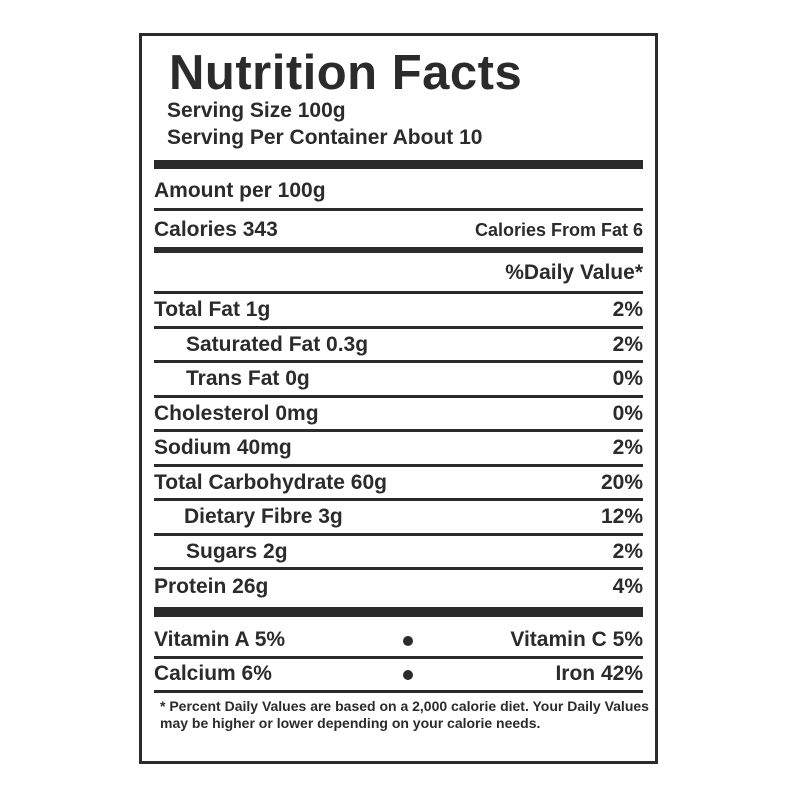 This screenshot has height=800, width=800. What do you see at coordinates (263, 516) in the screenshot?
I see `nutrient-label: Dietary Fibre 3g` at bounding box center [263, 516].